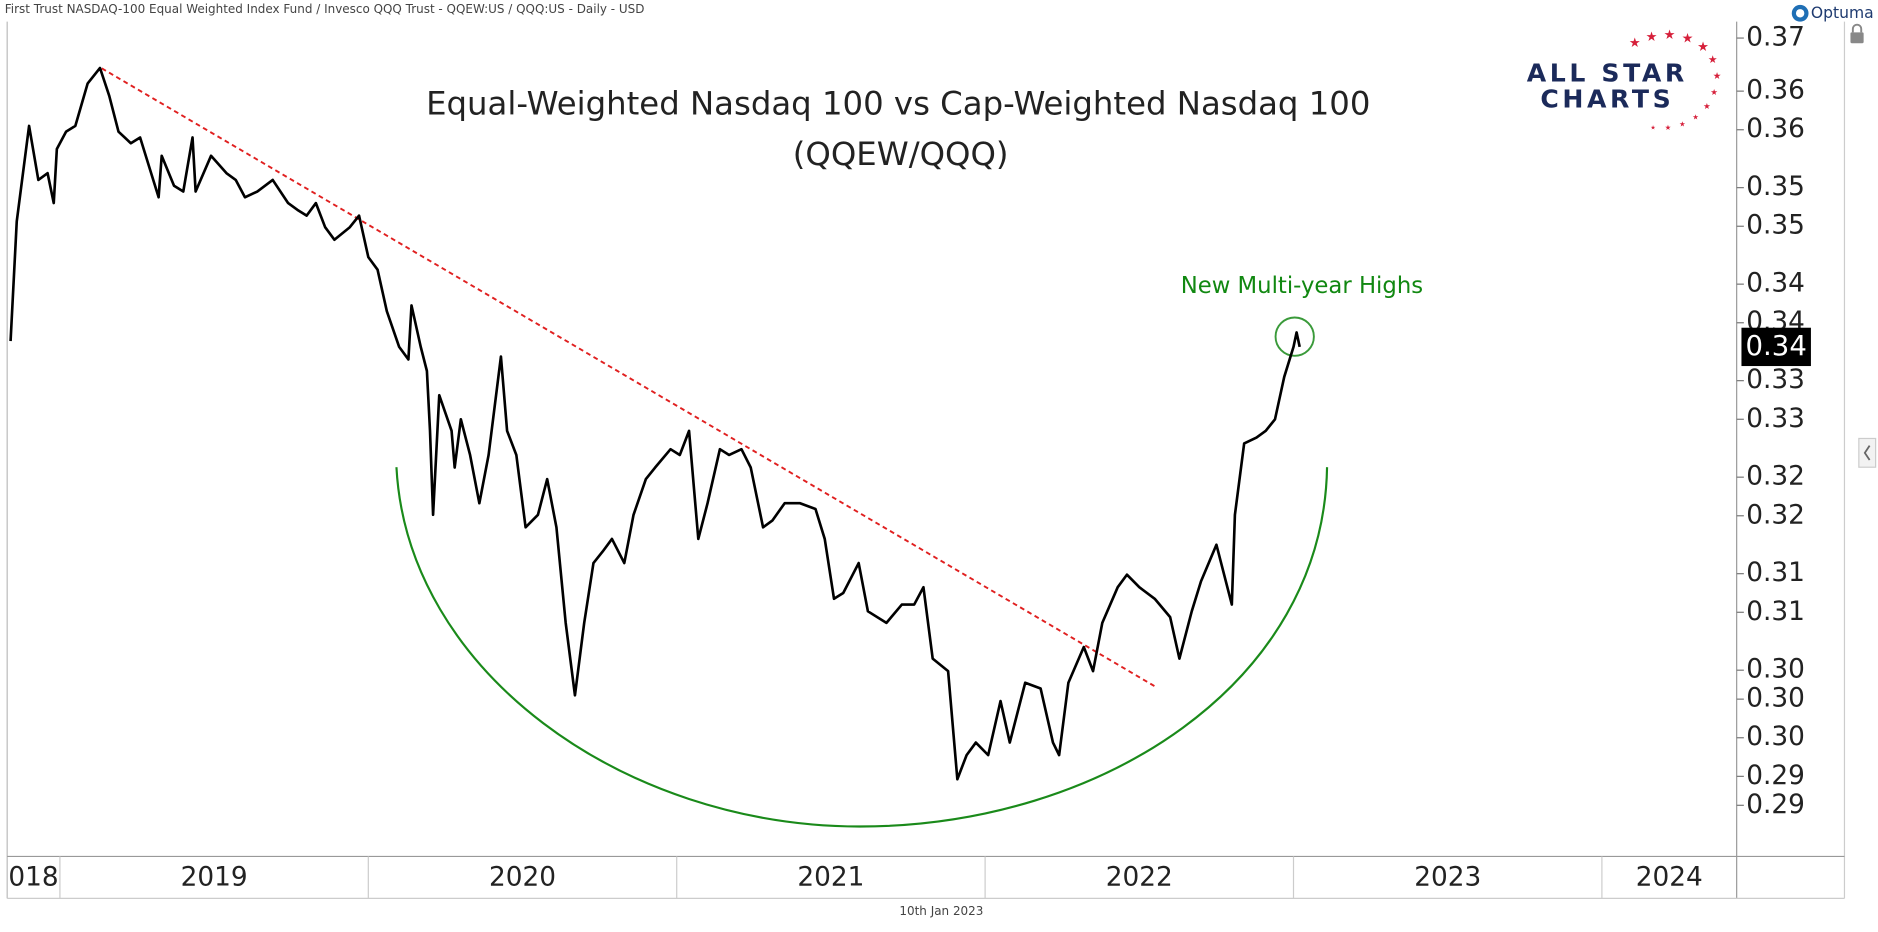 The image size is (1878, 932). What do you see at coordinates (1842, 13) in the screenshot?
I see `brand: Optuma` at bounding box center [1842, 13].